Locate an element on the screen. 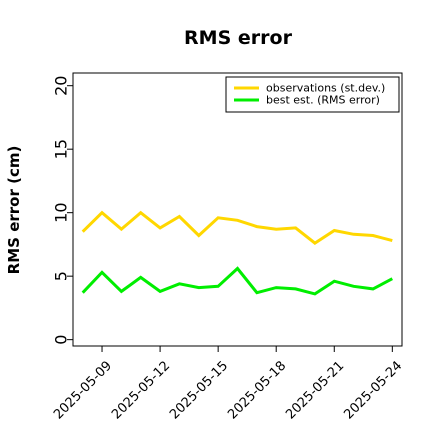  x-tick-label: 2025-05-24 is located at coordinates (373, 390).